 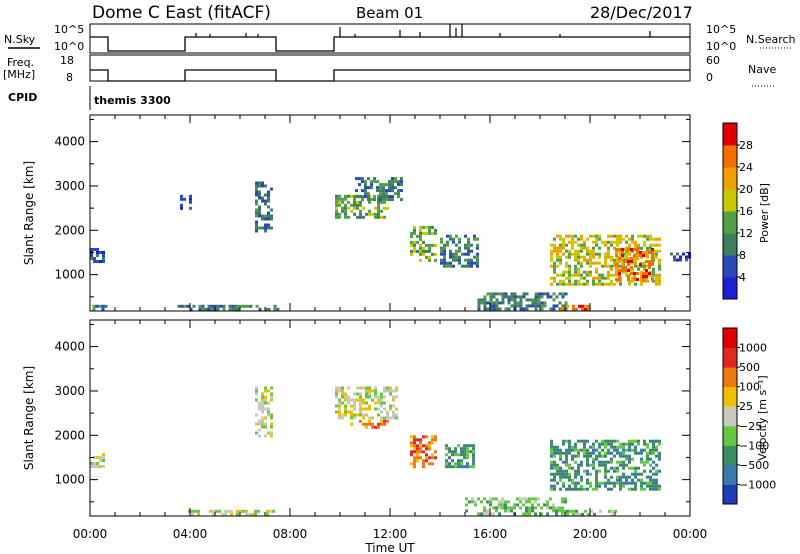 What do you see at coordinates (757, 484) in the screenshot?
I see `colorbar-tick-label: −1000` at bounding box center [757, 484].